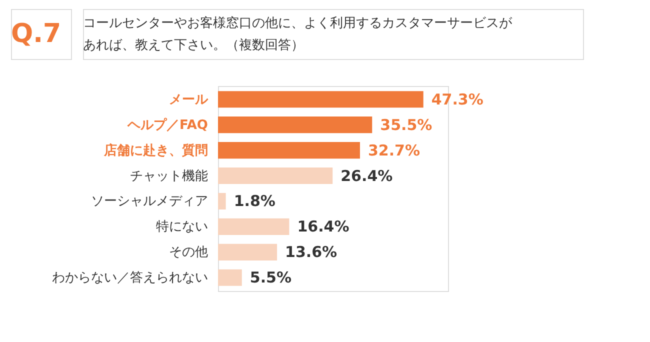 This screenshot has height=342, width=650. What do you see at coordinates (323, 227) in the screenshot?
I see `data-label: 16.4%` at bounding box center [323, 227].